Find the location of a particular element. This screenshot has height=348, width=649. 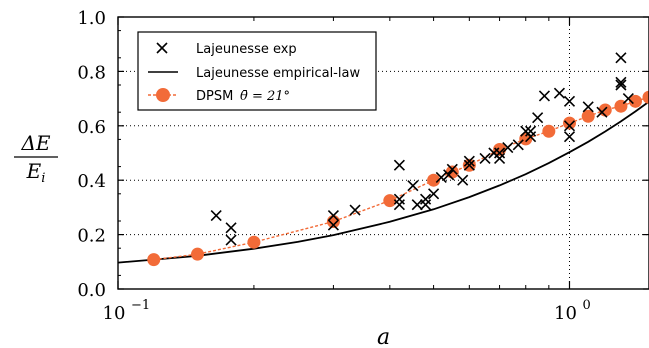

legend-box is located at coordinates (257, 71).